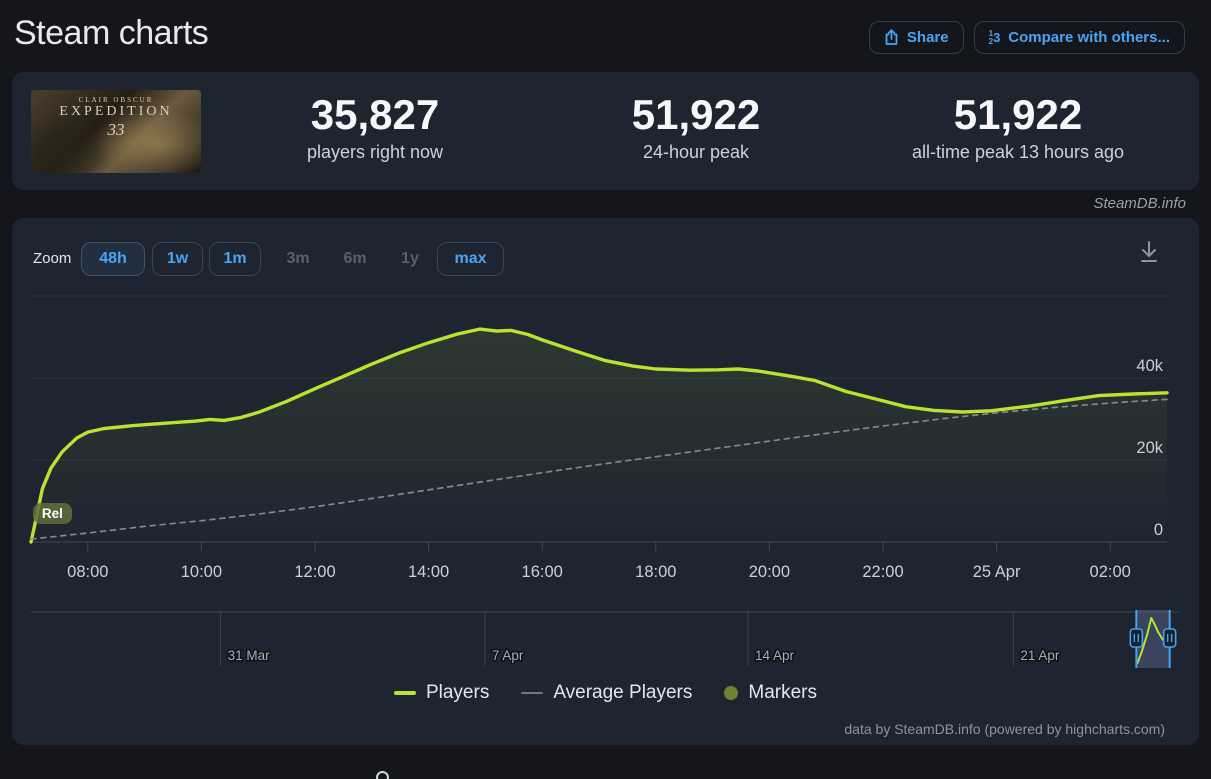  Describe the element at coordinates (532, 693) in the screenshot. I see `average-players-swatch-icon` at that location.